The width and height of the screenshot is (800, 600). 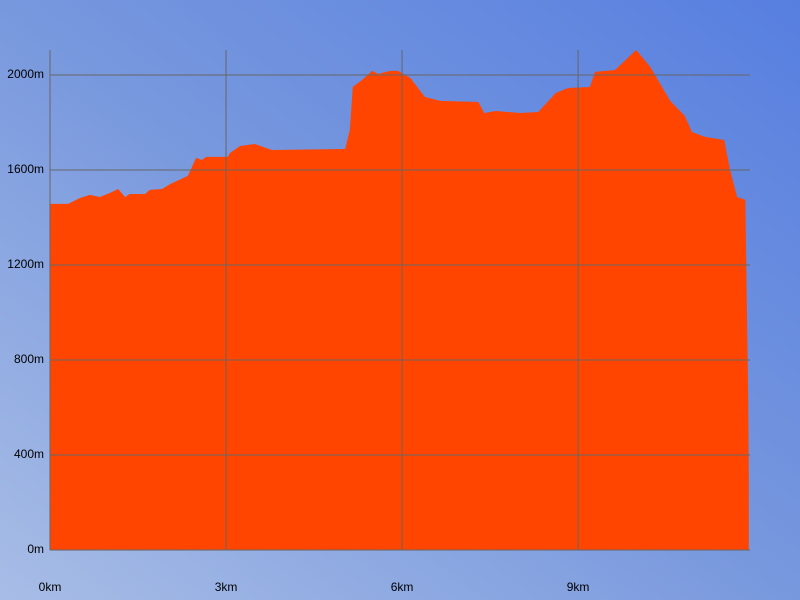 What do you see at coordinates (50, 587) in the screenshot?
I see `x-tick-label: 0km` at bounding box center [50, 587].